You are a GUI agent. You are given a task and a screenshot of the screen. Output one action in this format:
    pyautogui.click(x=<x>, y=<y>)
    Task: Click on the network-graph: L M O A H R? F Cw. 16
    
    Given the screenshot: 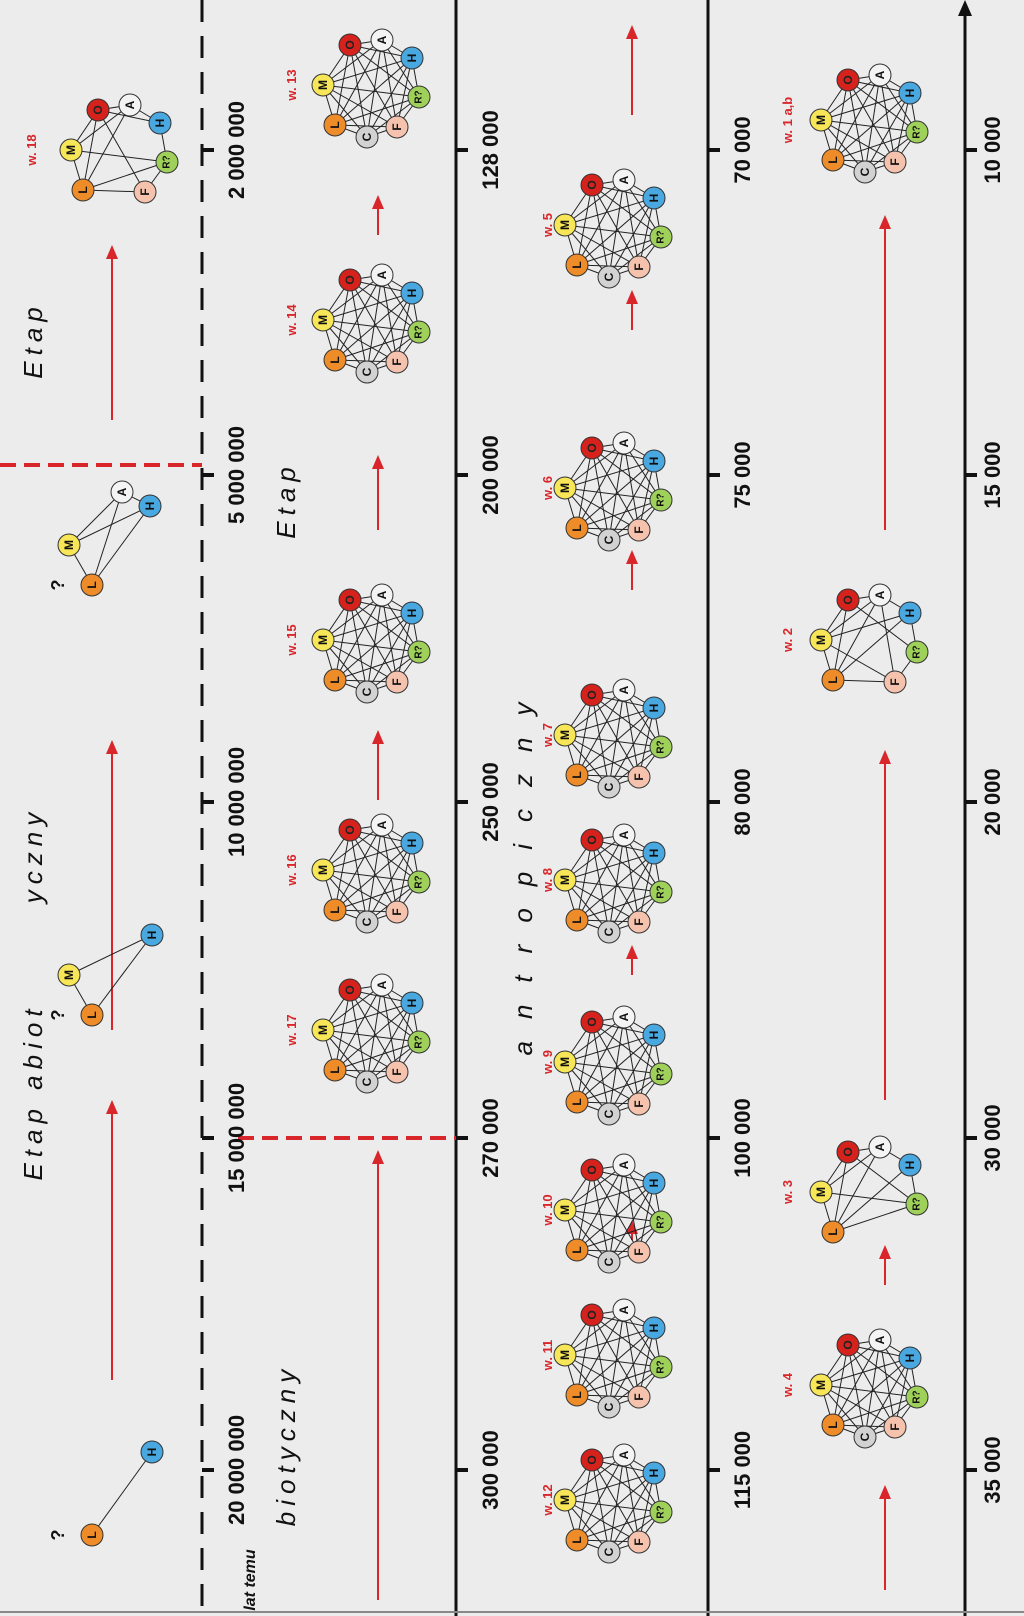 What is the action you would take?
    pyautogui.click(x=357, y=873)
    